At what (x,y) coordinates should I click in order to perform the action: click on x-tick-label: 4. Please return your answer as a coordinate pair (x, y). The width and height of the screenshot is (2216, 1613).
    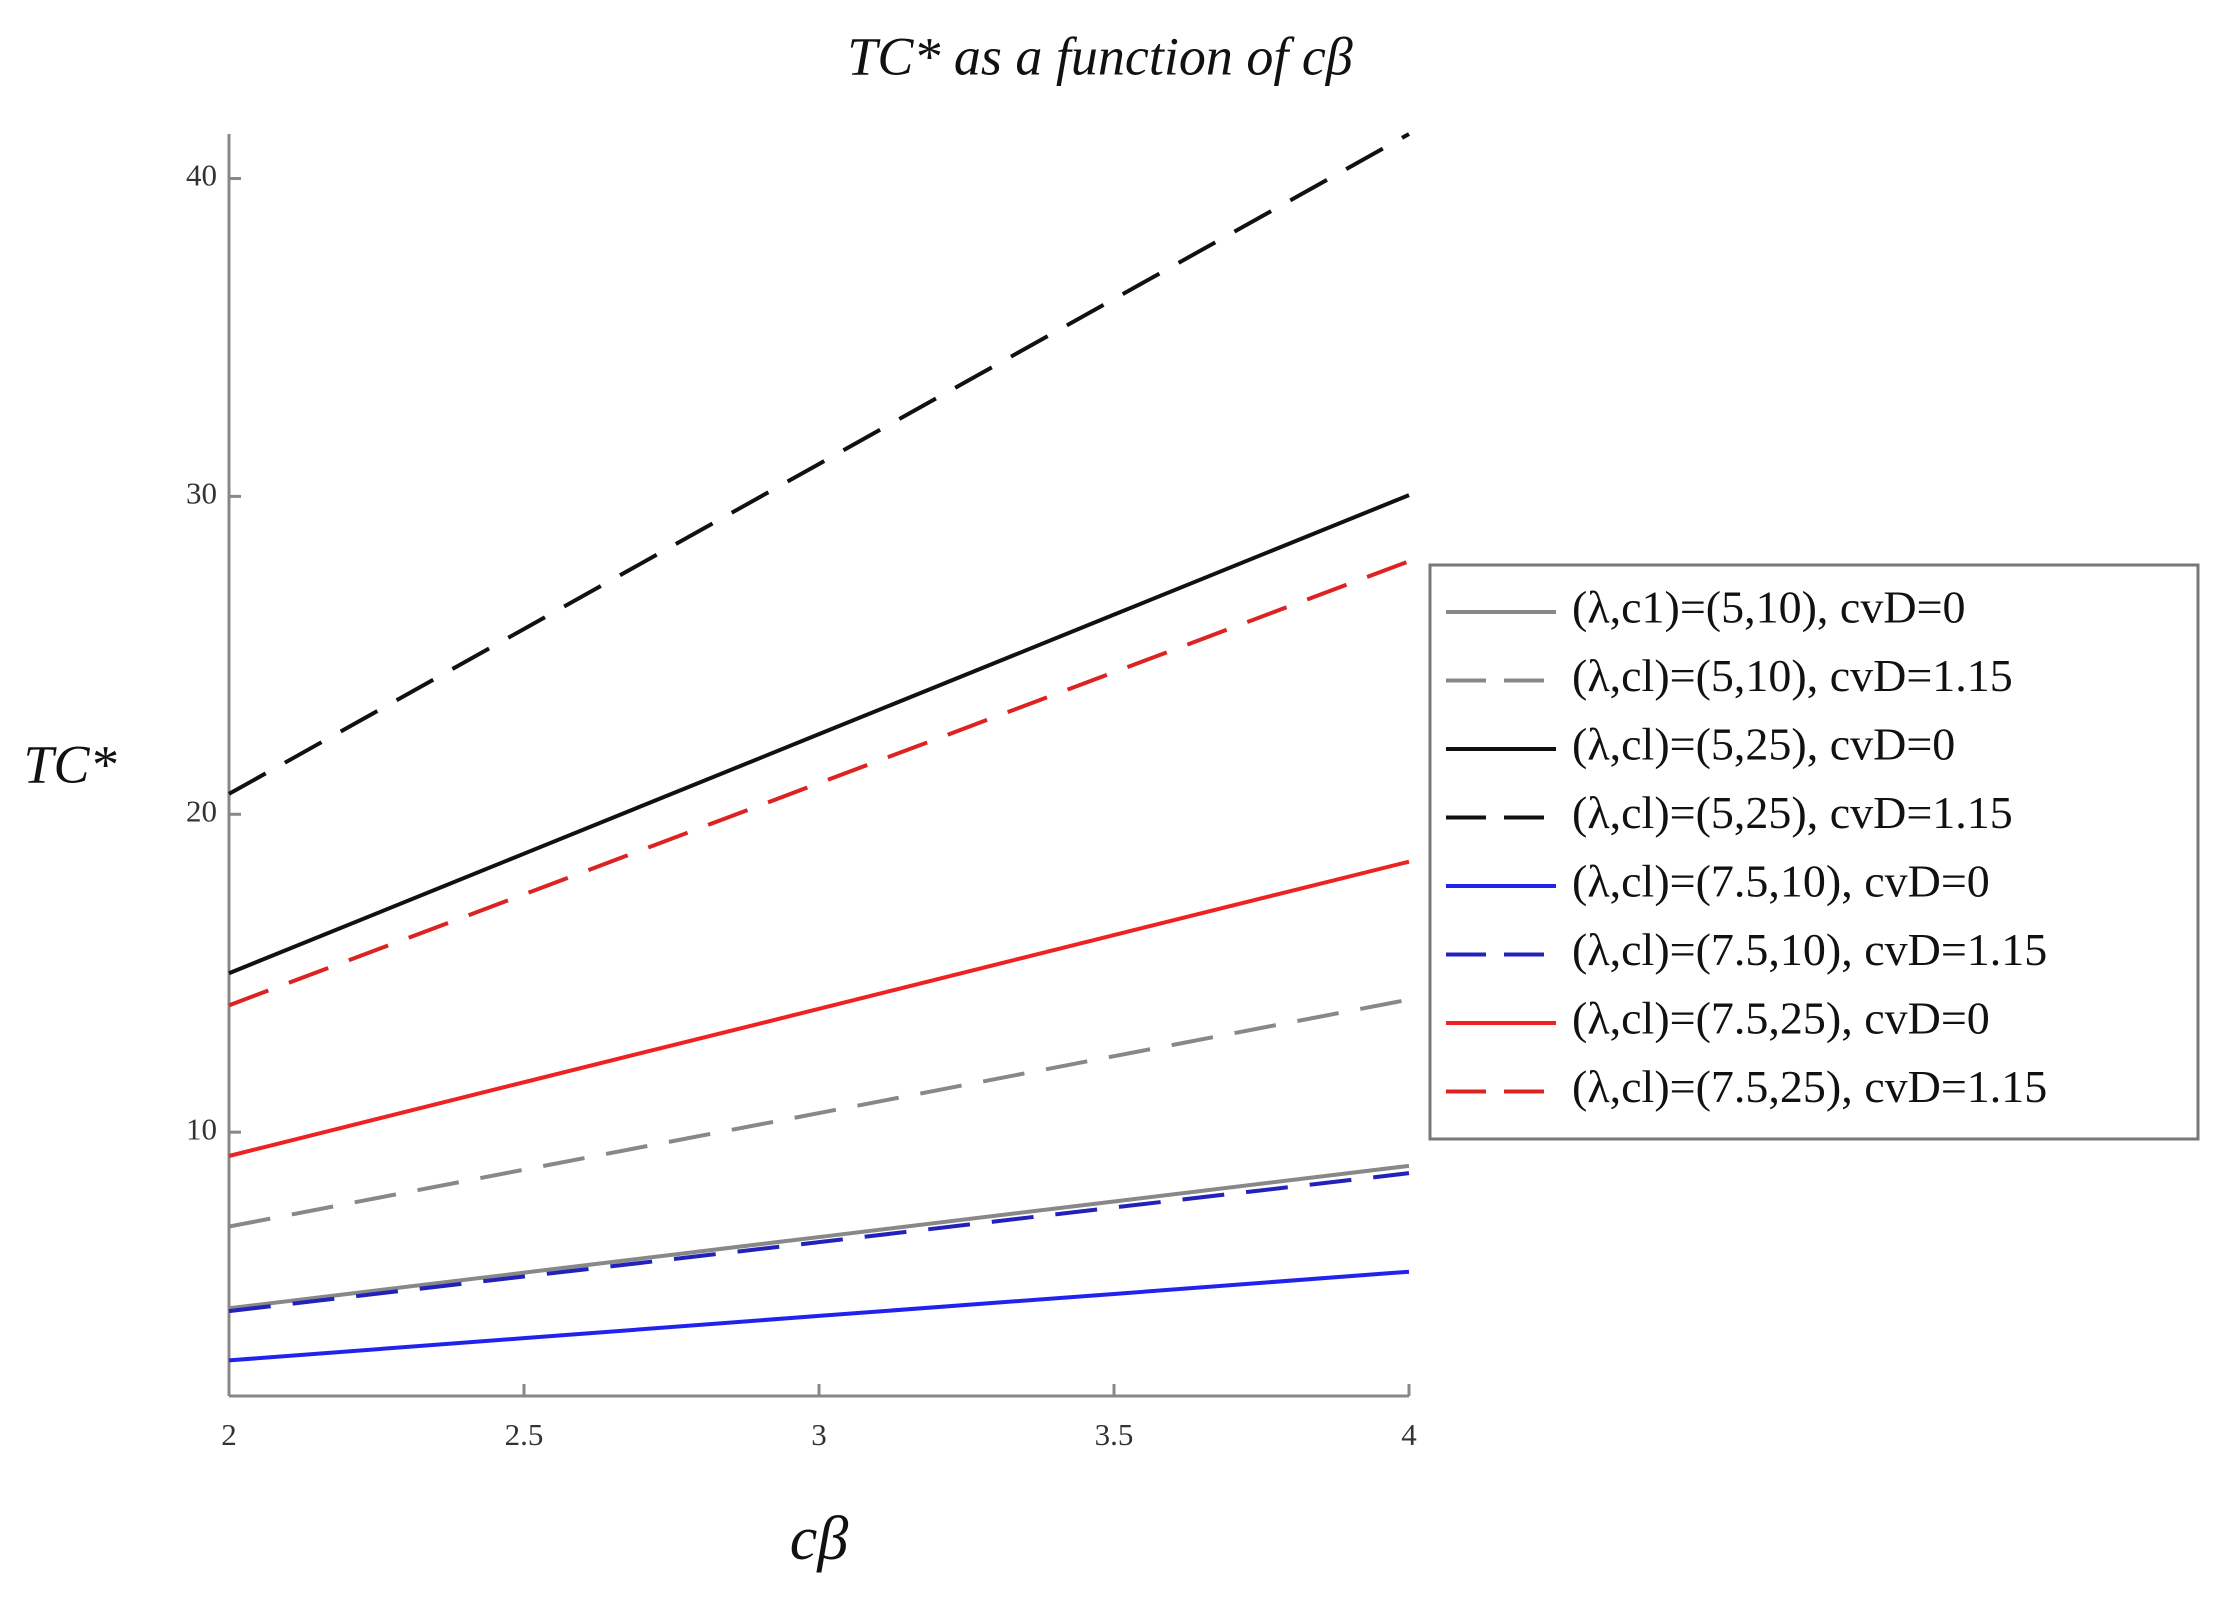
    Looking at the image, I should click on (1409, 1434).